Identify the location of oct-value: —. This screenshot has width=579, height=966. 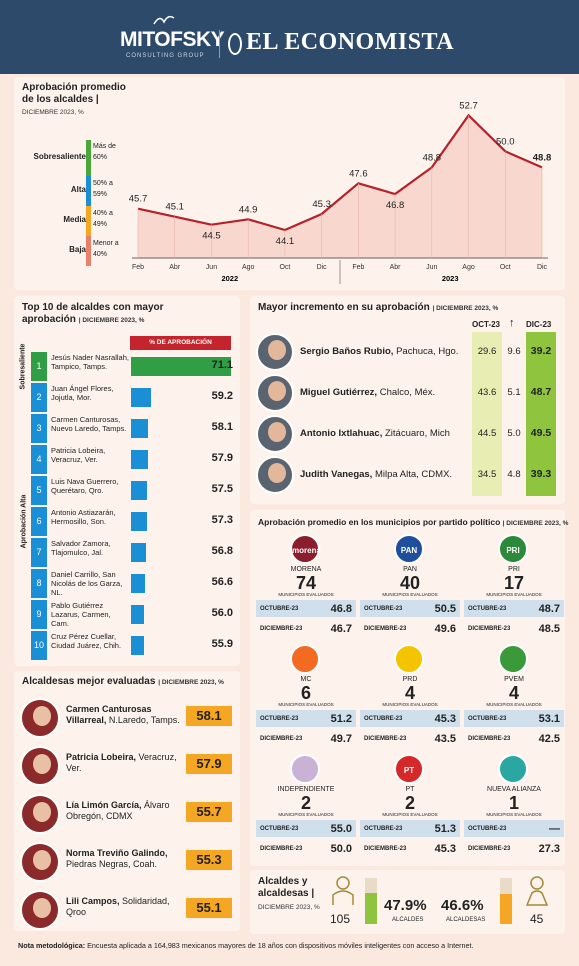
(554, 828).